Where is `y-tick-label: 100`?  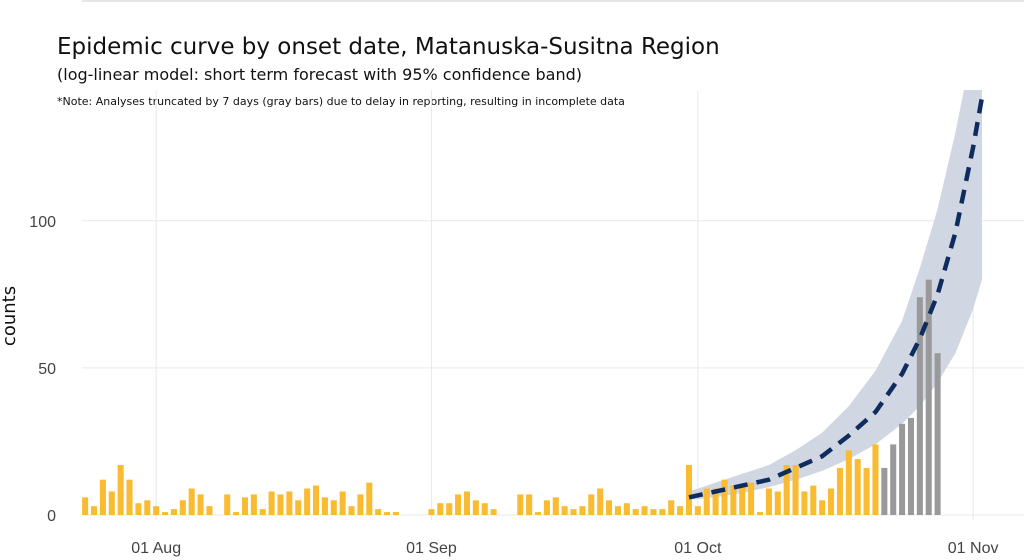
y-tick-label: 100 is located at coordinates (42, 222).